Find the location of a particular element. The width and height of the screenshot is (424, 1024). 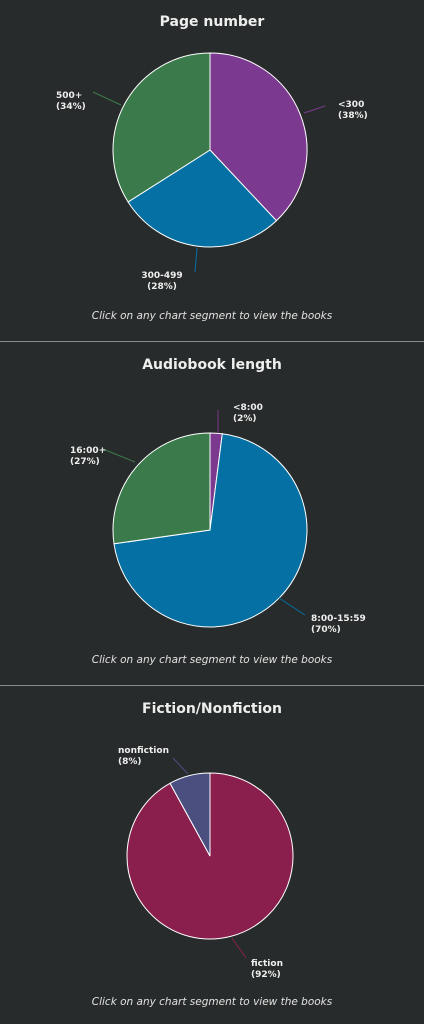

slice-percent-label: (8%) is located at coordinates (130, 762).